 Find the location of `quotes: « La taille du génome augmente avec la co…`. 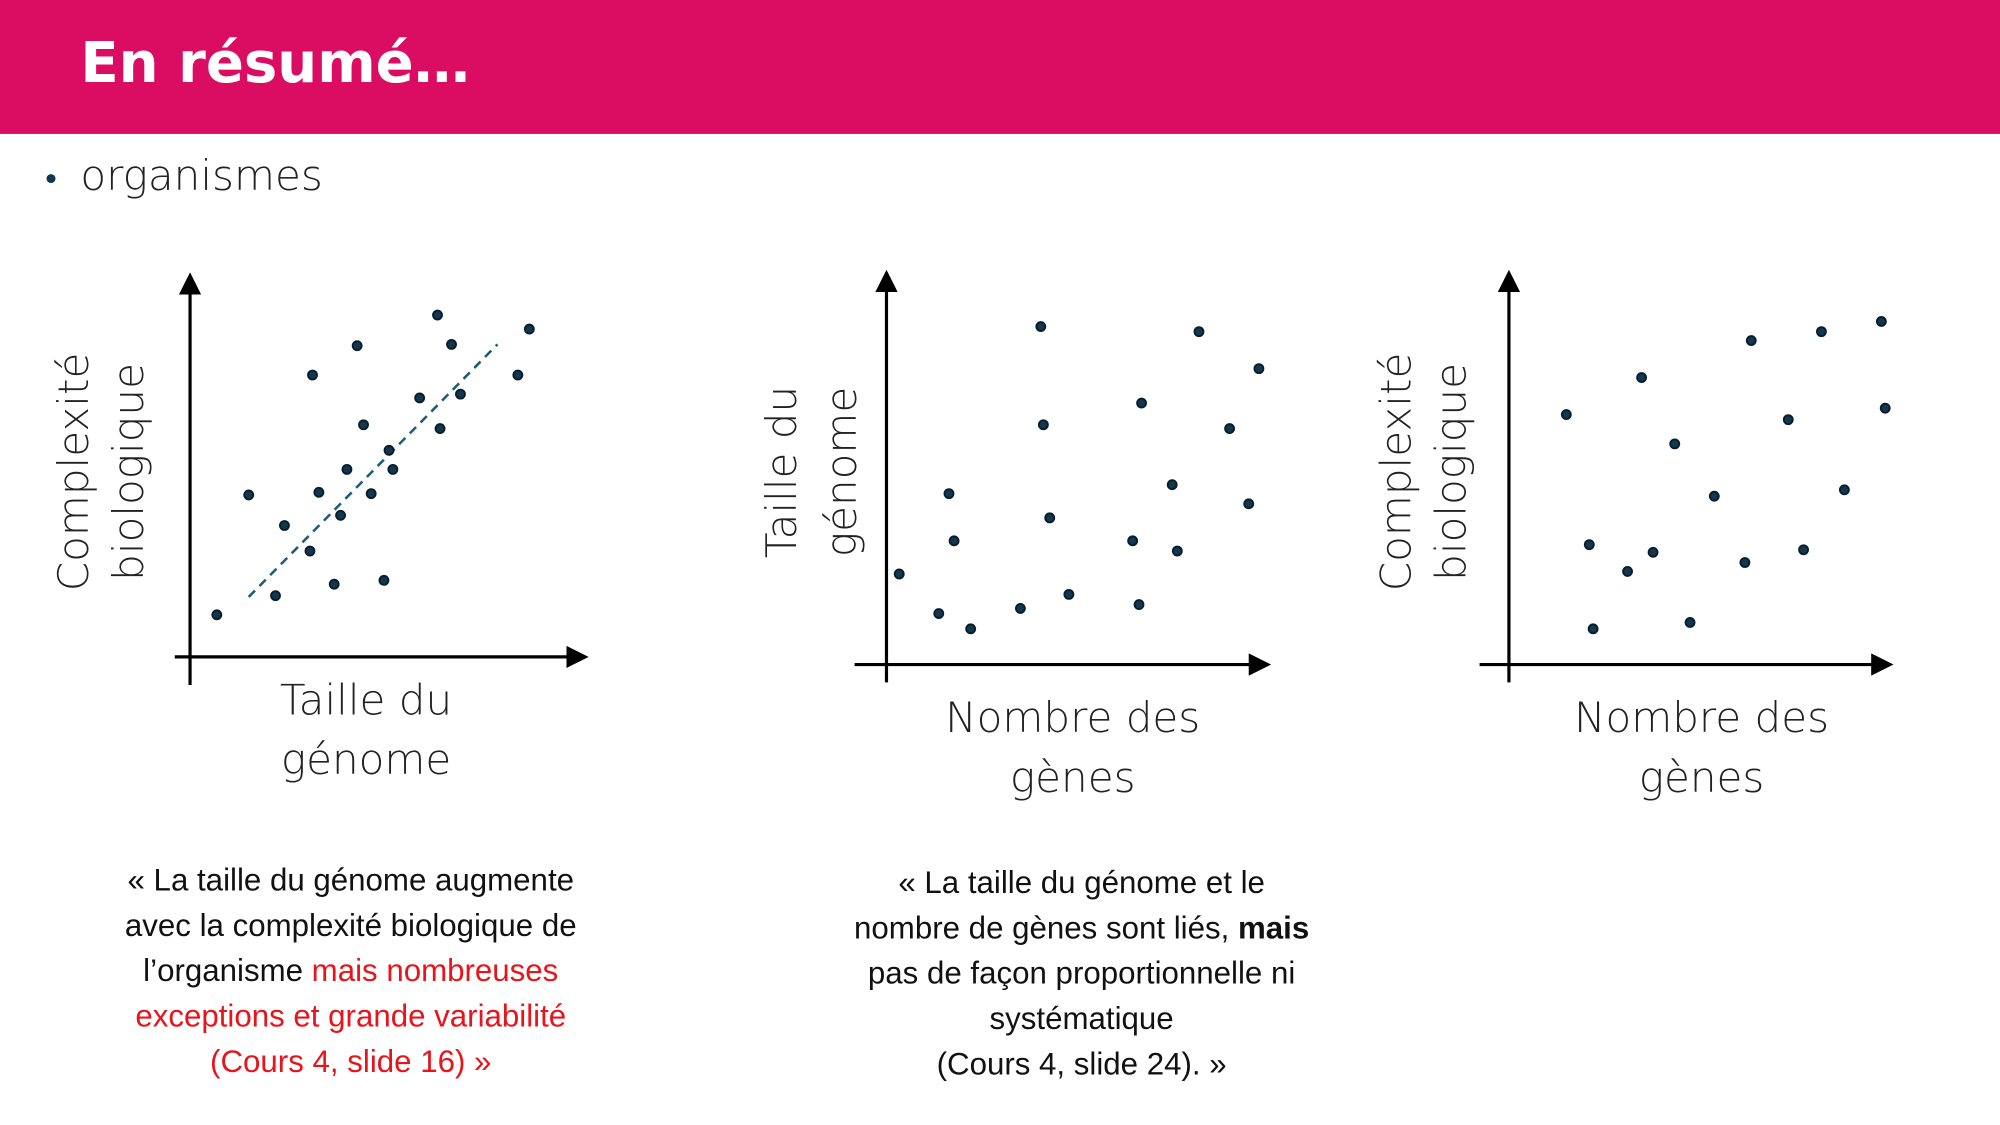

quotes: « La taille du génome augmente avec la co… is located at coordinates (717, 972).